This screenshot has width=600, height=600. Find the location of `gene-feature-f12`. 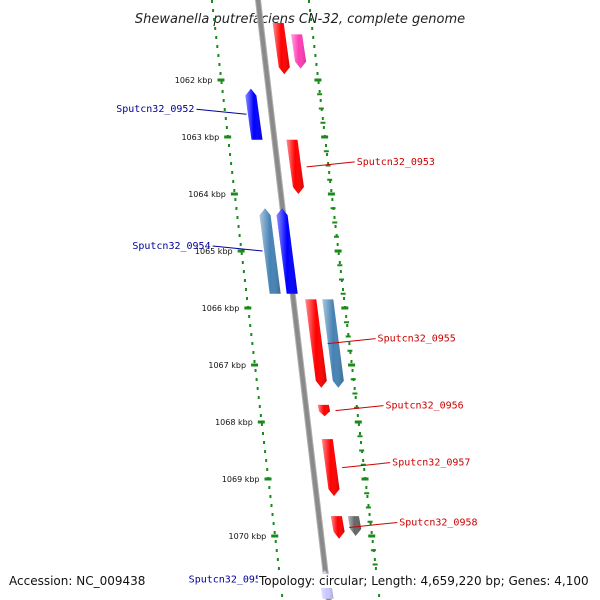

gene-feature-f12 is located at coordinates (354, 526).